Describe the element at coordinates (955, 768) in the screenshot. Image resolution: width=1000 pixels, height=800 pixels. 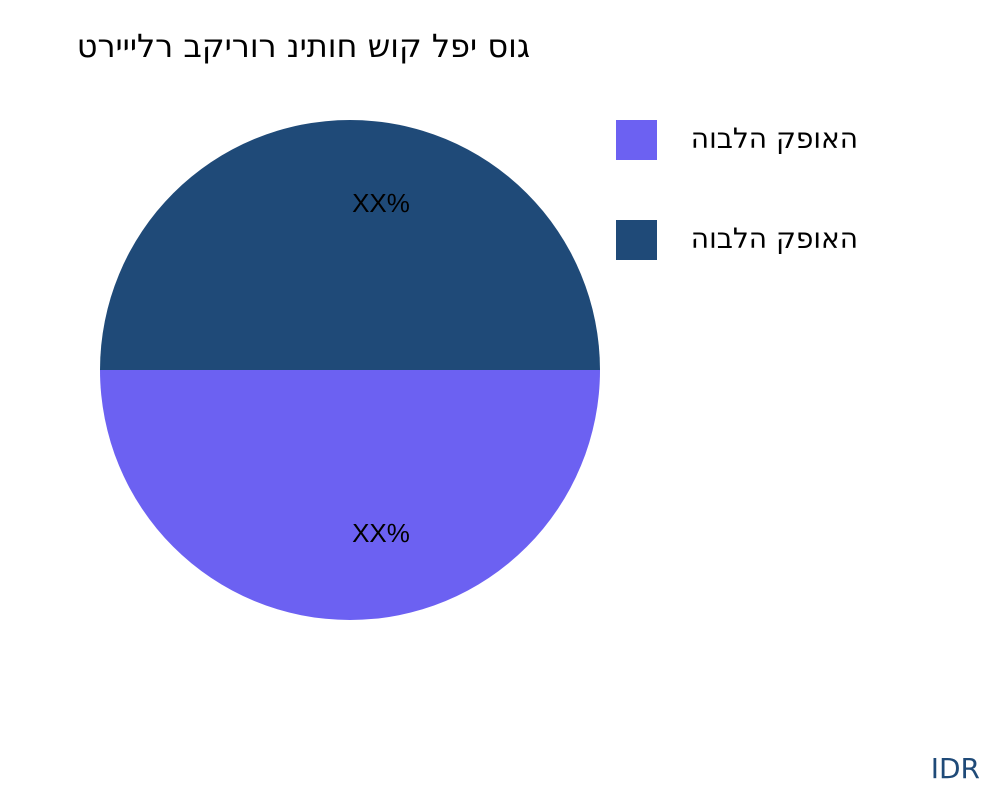
I see `watermark: IDR` at that location.